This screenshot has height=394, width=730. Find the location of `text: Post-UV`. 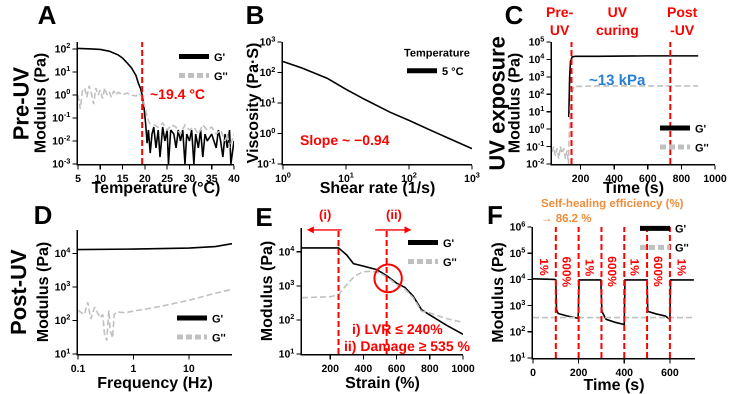

text: Post-UV is located at coordinates (18, 292).